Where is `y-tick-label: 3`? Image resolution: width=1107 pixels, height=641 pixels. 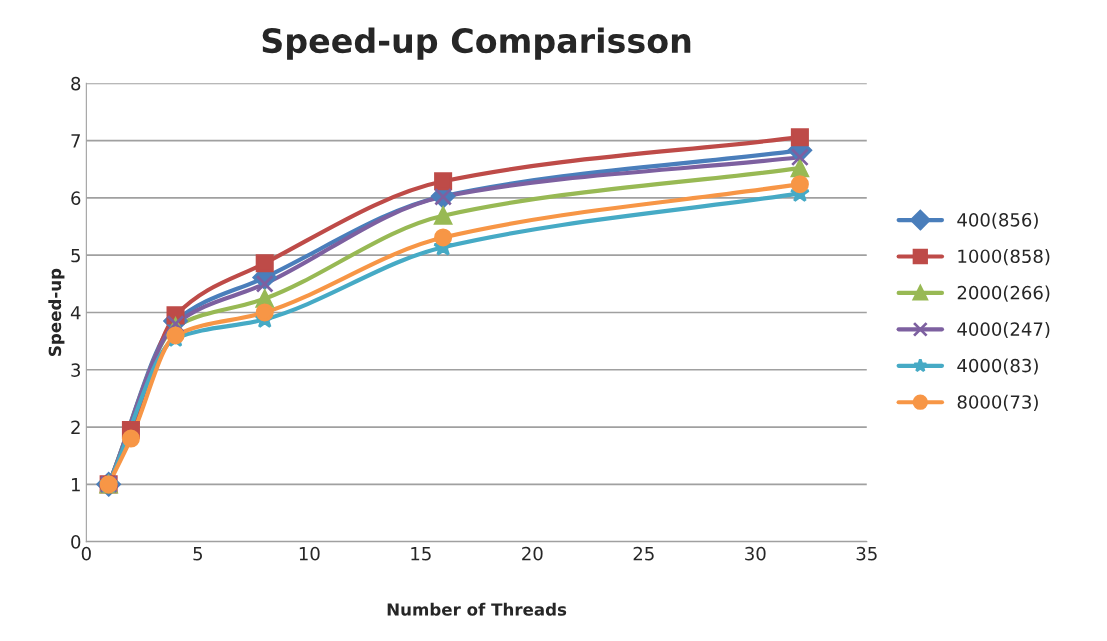 y-tick-label: 3 is located at coordinates (76, 370).